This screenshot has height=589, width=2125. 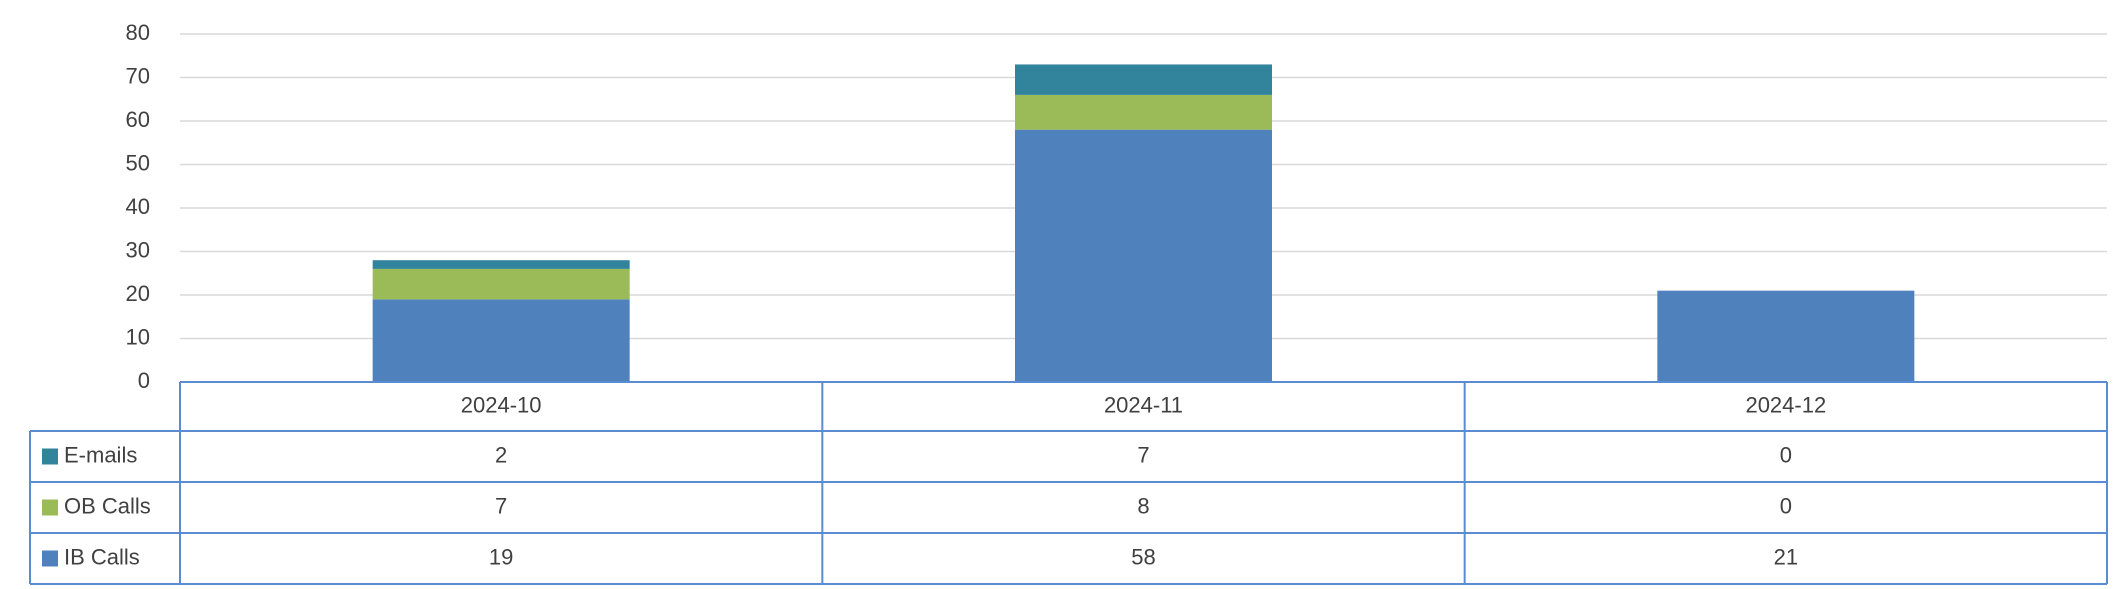 I want to click on y-tick-label: 80, so click(x=138, y=32).